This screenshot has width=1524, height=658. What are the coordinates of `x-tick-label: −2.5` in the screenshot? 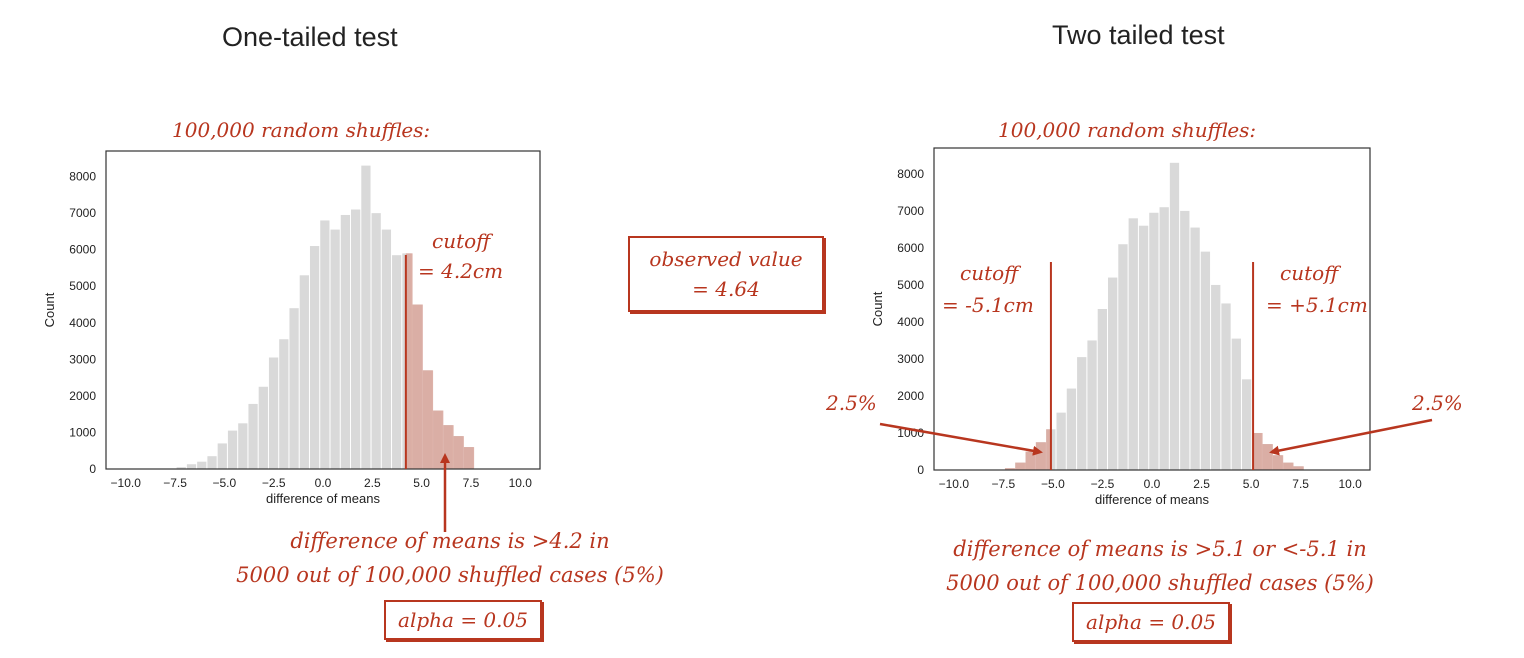 It's located at (274, 483).